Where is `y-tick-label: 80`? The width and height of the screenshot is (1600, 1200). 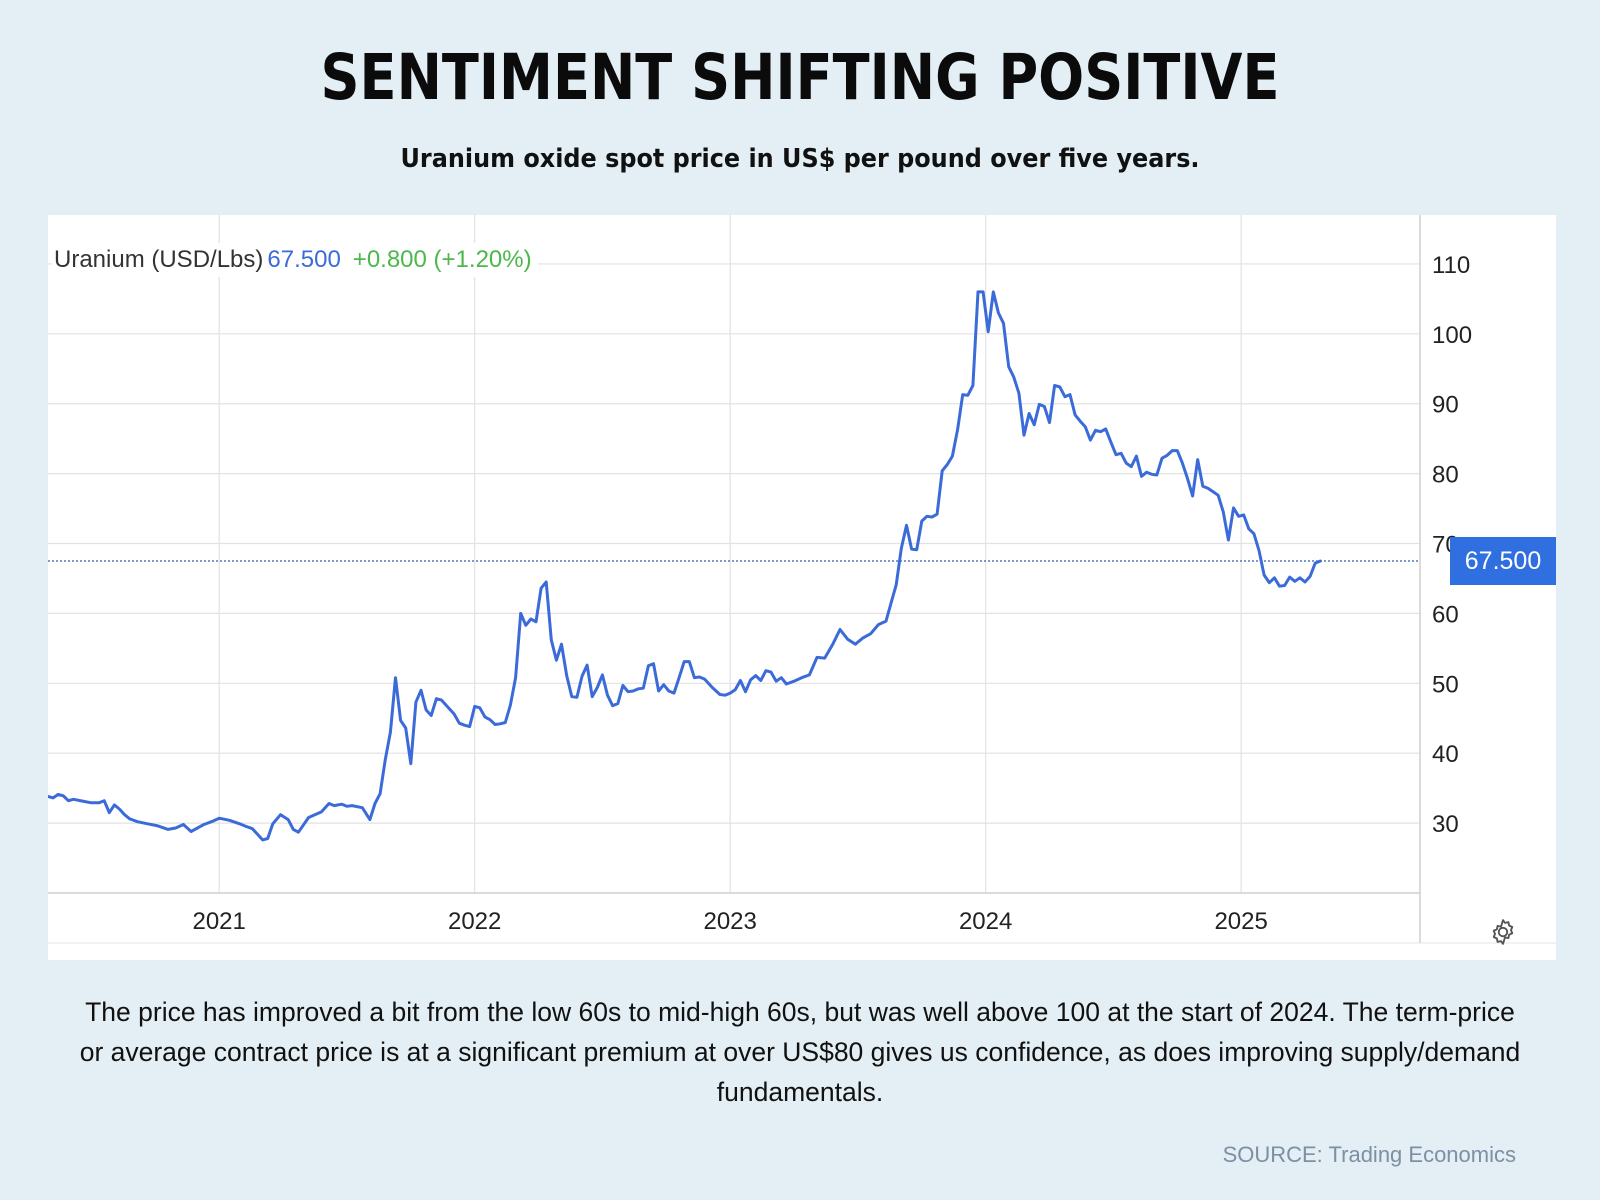 y-tick-label: 80 is located at coordinates (1445, 475).